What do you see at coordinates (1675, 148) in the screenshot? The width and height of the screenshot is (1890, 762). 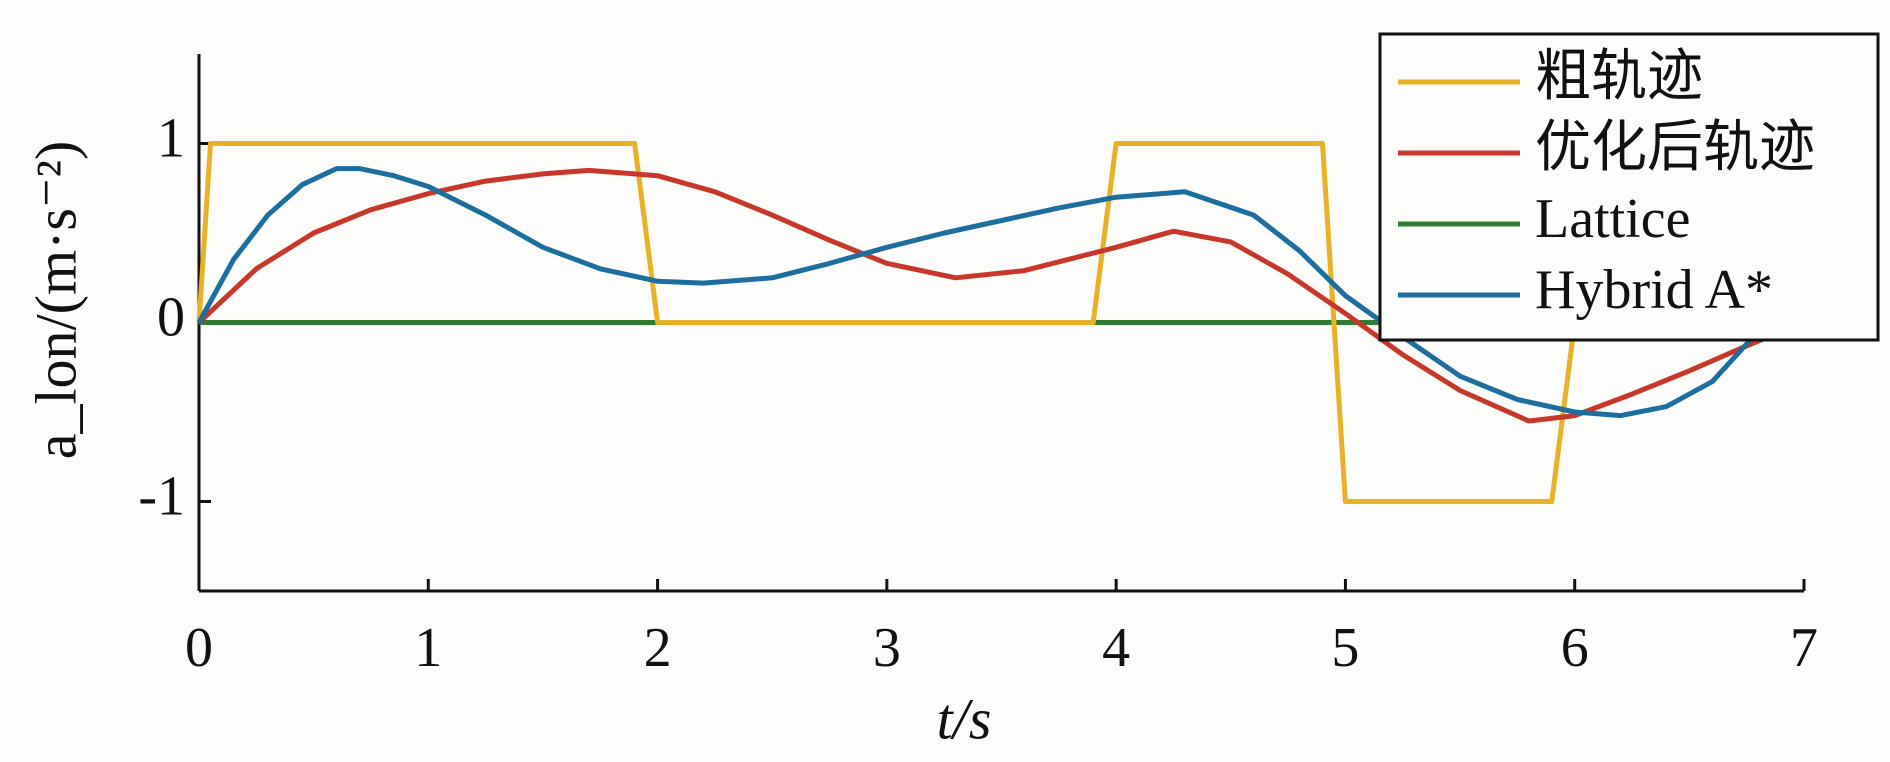 I see `legend-text: 优化后轨迹` at bounding box center [1675, 148].